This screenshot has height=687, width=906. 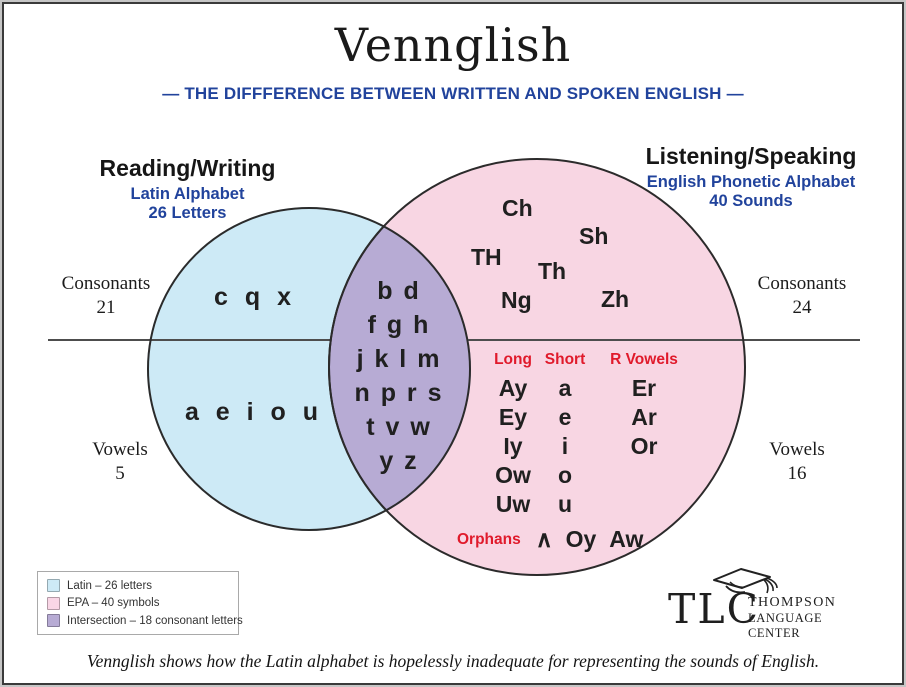 What do you see at coordinates (106, 307) in the screenshot?
I see `left-consonants-count: 21` at bounding box center [106, 307].